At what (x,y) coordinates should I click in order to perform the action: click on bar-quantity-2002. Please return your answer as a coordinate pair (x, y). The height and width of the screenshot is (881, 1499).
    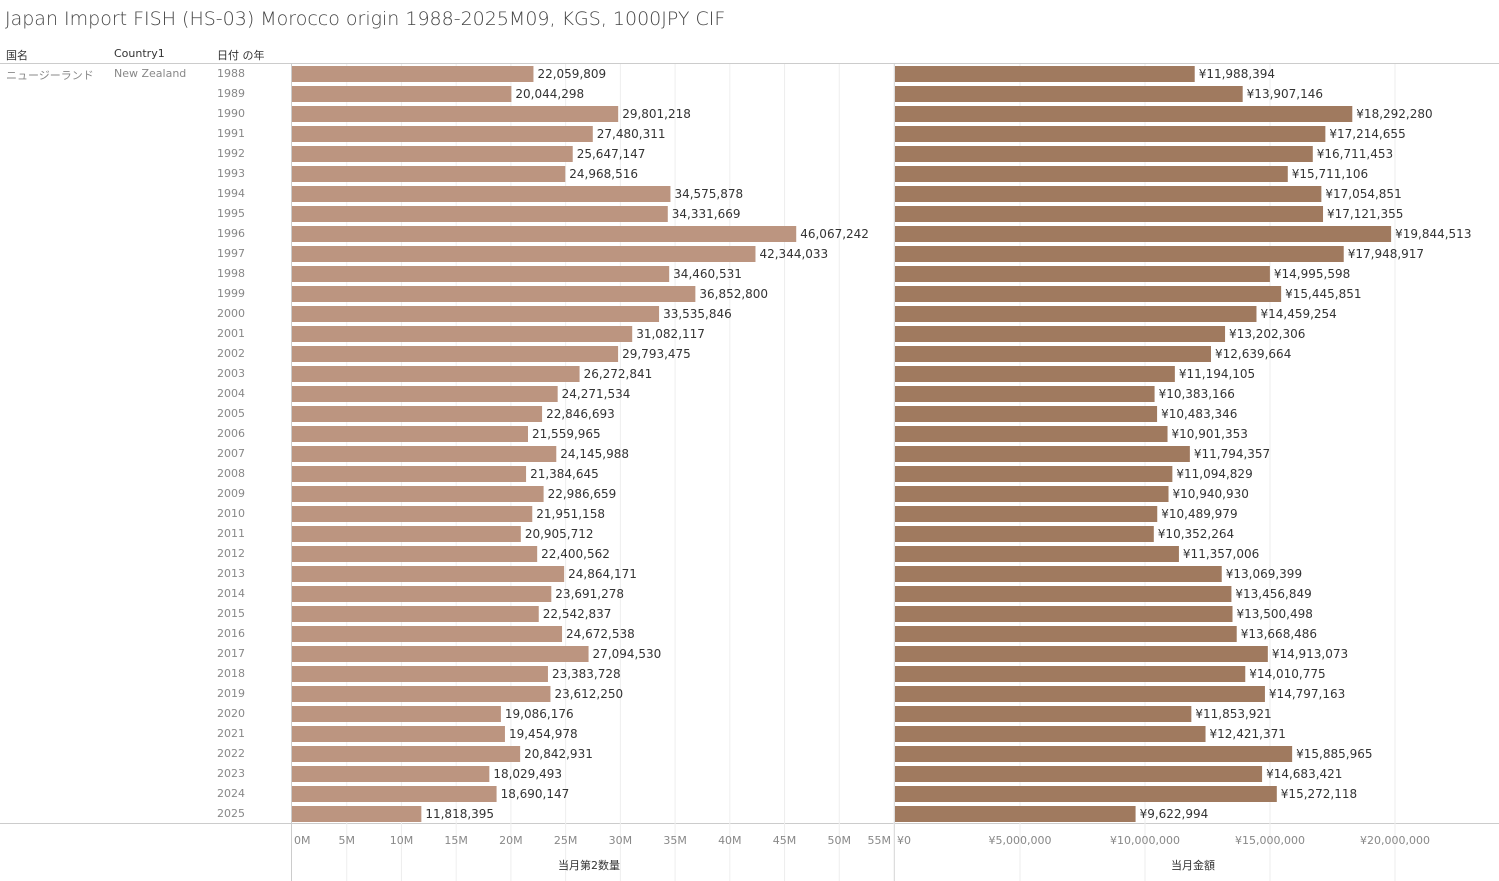
    Looking at the image, I should click on (455, 354).